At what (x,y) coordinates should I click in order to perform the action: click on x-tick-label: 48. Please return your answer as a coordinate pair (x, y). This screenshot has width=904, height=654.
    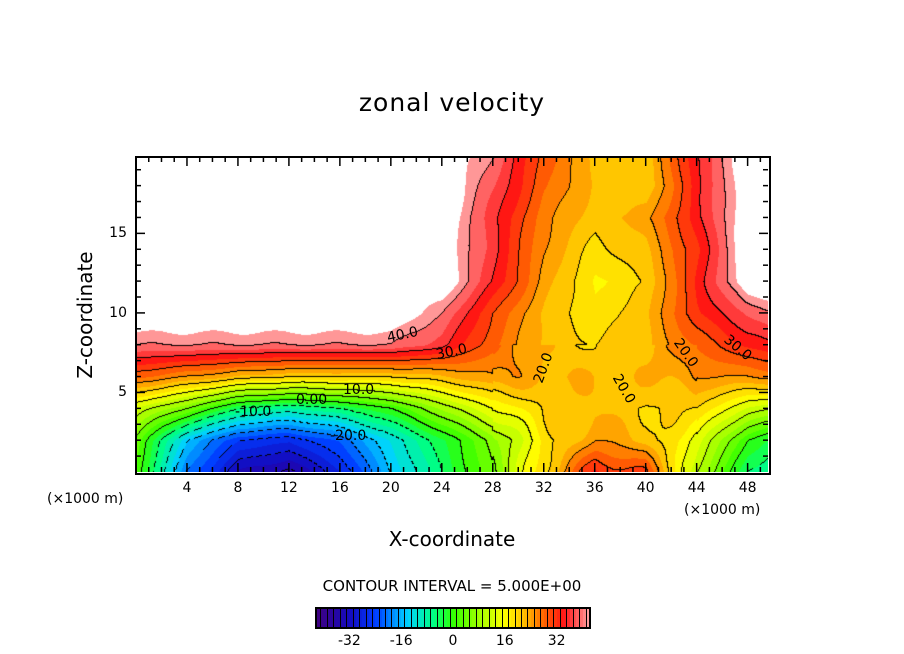
    Looking at the image, I should click on (747, 488).